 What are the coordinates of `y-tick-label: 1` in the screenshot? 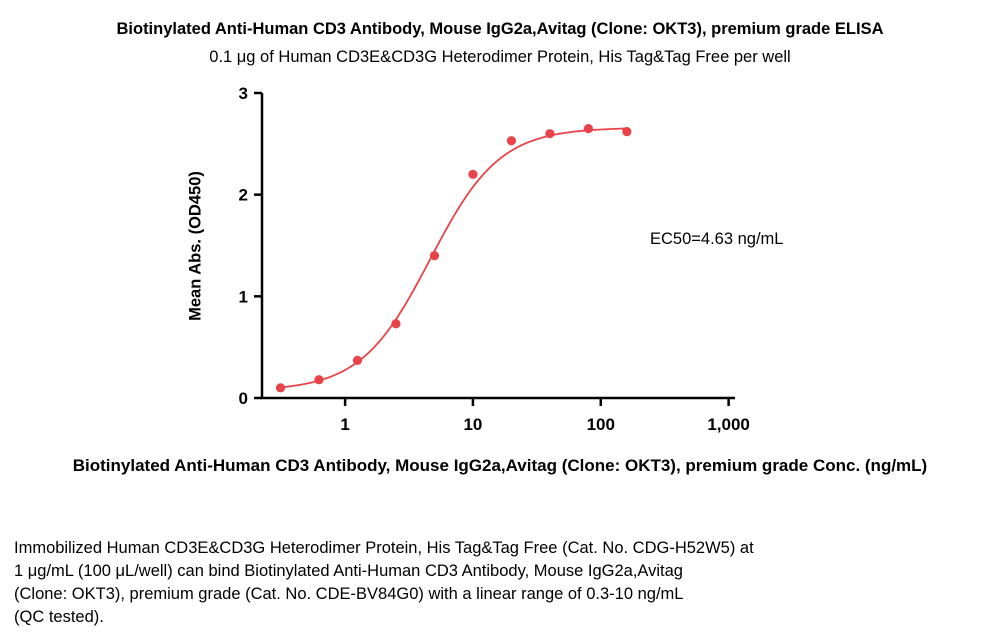 It's located at (243, 296).